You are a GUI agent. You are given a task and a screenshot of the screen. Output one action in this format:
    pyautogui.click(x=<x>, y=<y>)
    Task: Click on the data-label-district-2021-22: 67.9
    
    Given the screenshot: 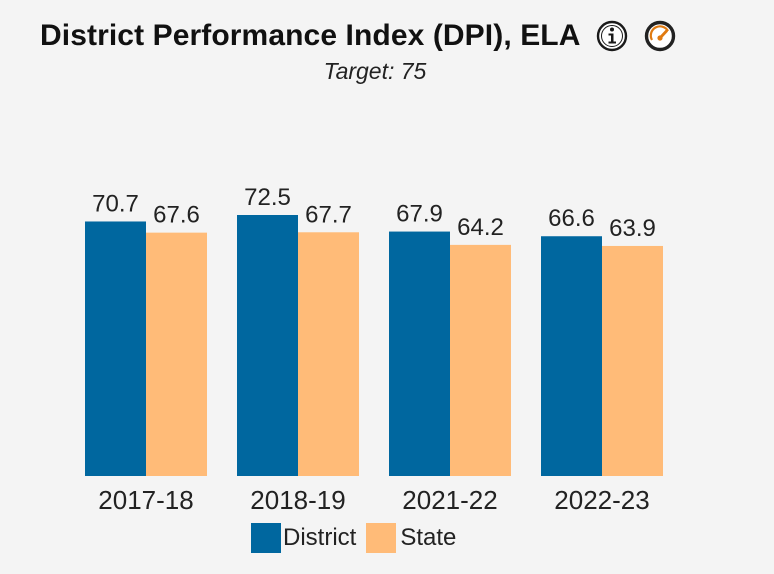 What is the action you would take?
    pyautogui.click(x=419, y=214)
    